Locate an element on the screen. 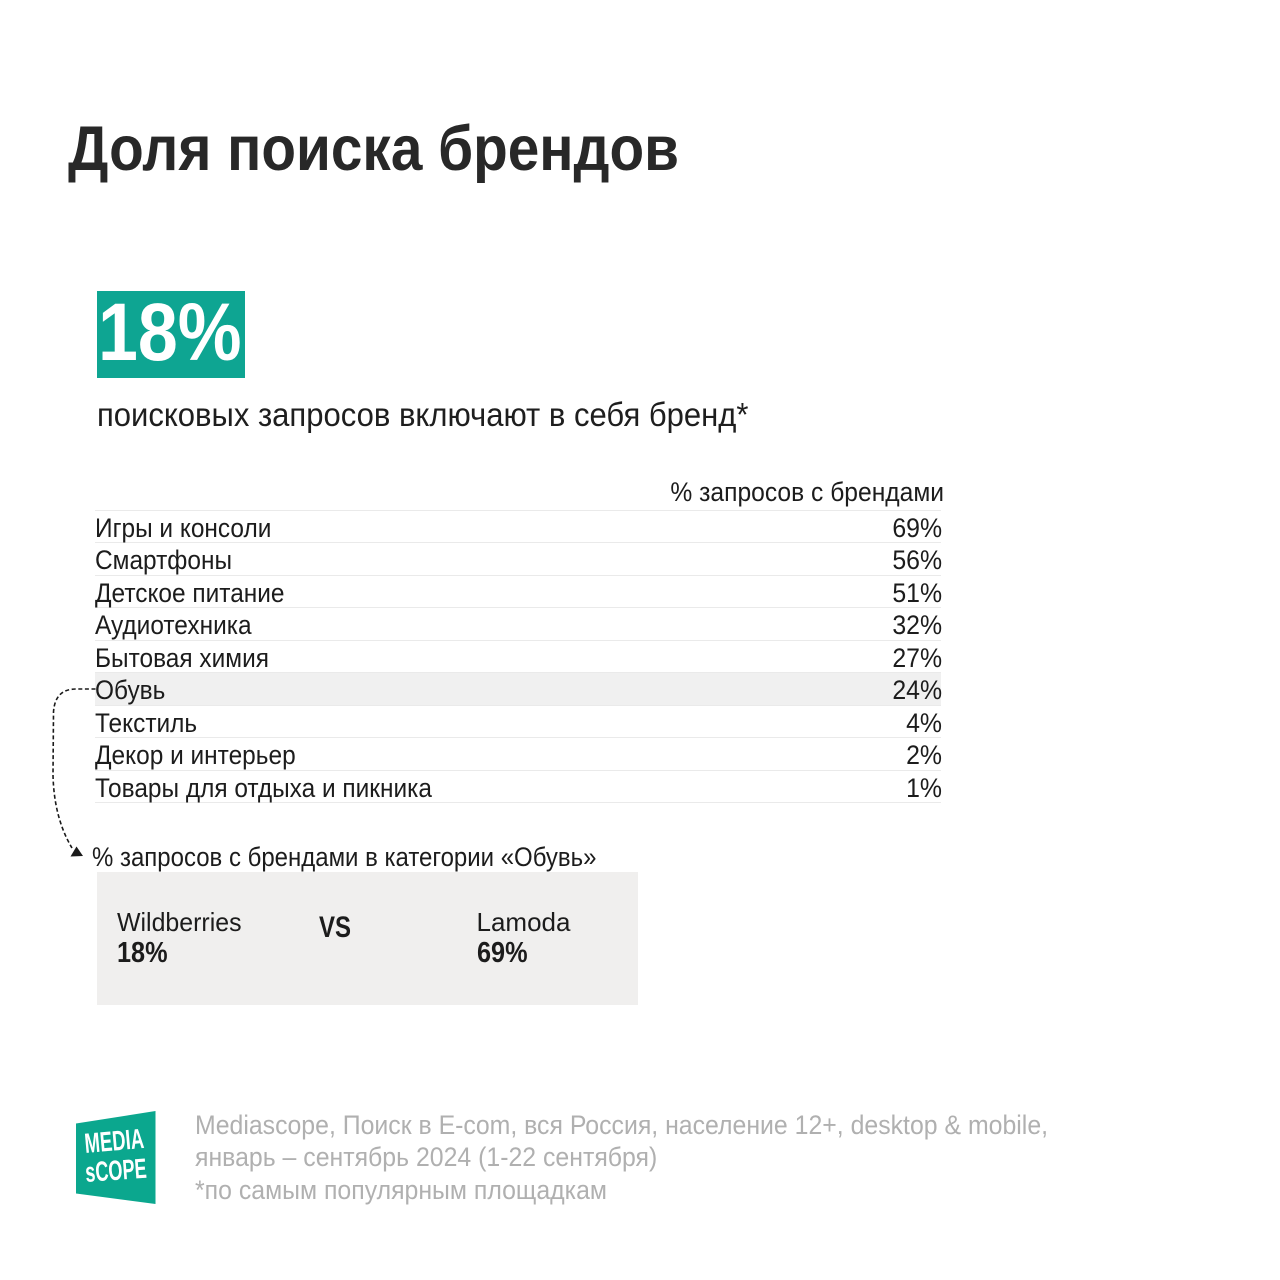  svg-text: sCOPE is located at coordinates (116, 1170).